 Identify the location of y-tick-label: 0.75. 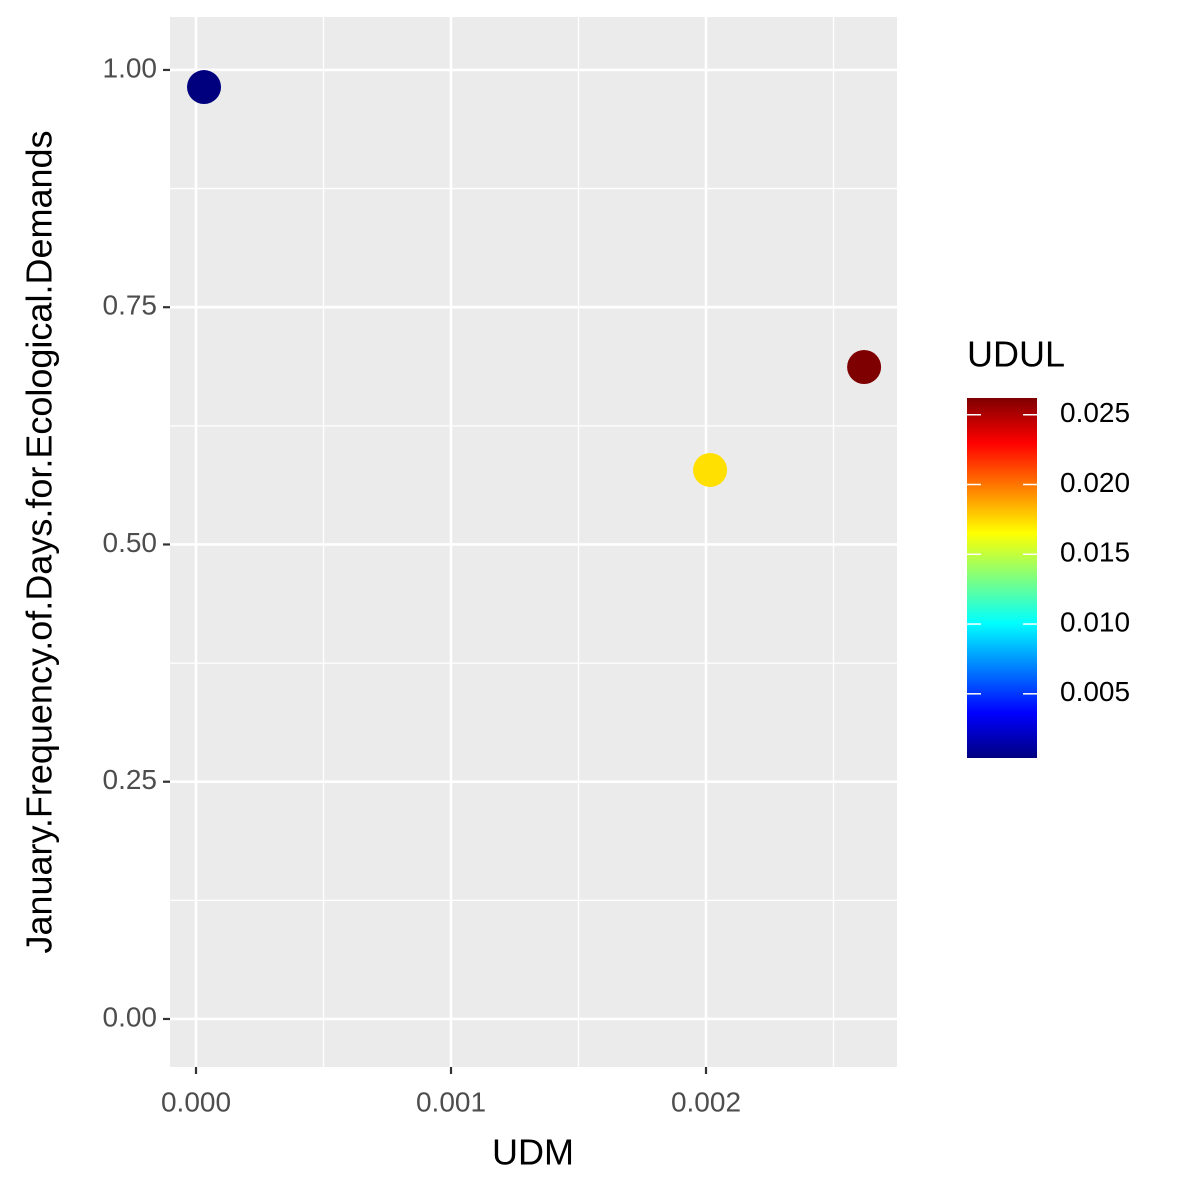
(130, 305).